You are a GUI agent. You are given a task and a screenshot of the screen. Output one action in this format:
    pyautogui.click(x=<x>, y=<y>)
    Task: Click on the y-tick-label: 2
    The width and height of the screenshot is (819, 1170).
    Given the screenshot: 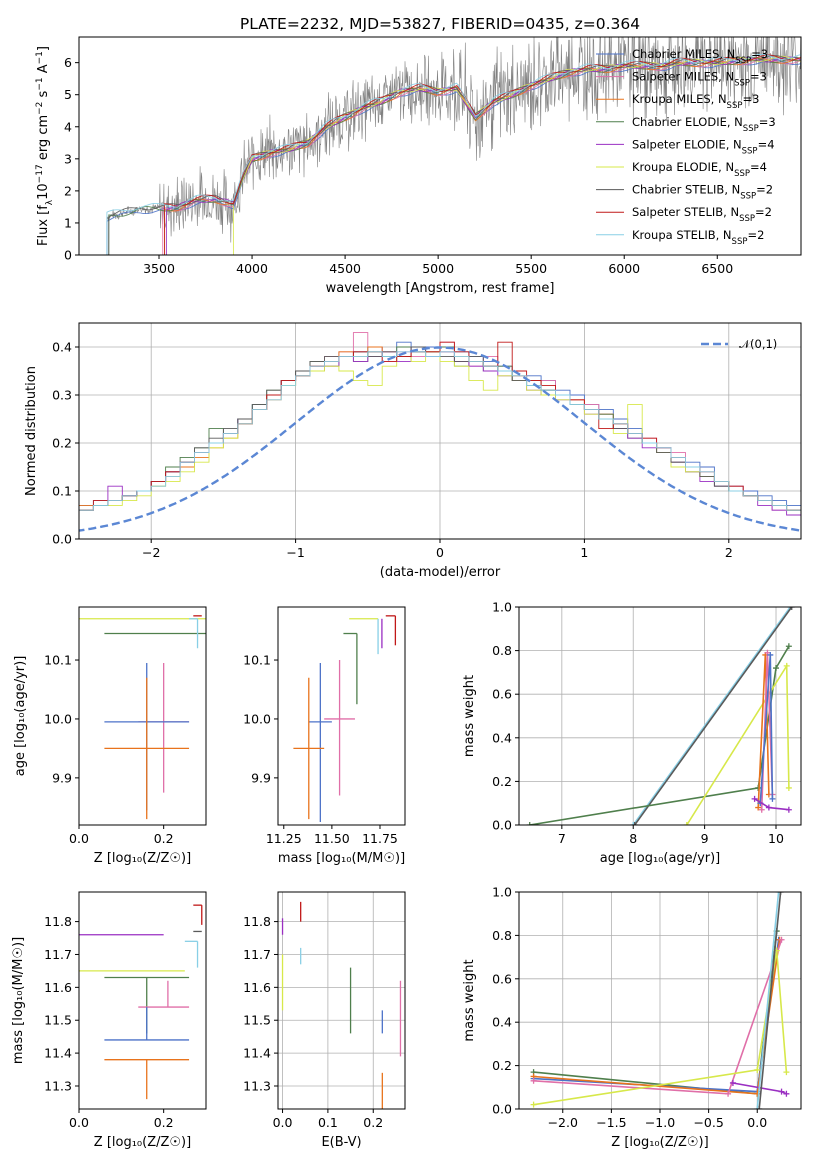 What is the action you would take?
    pyautogui.click(x=68, y=190)
    